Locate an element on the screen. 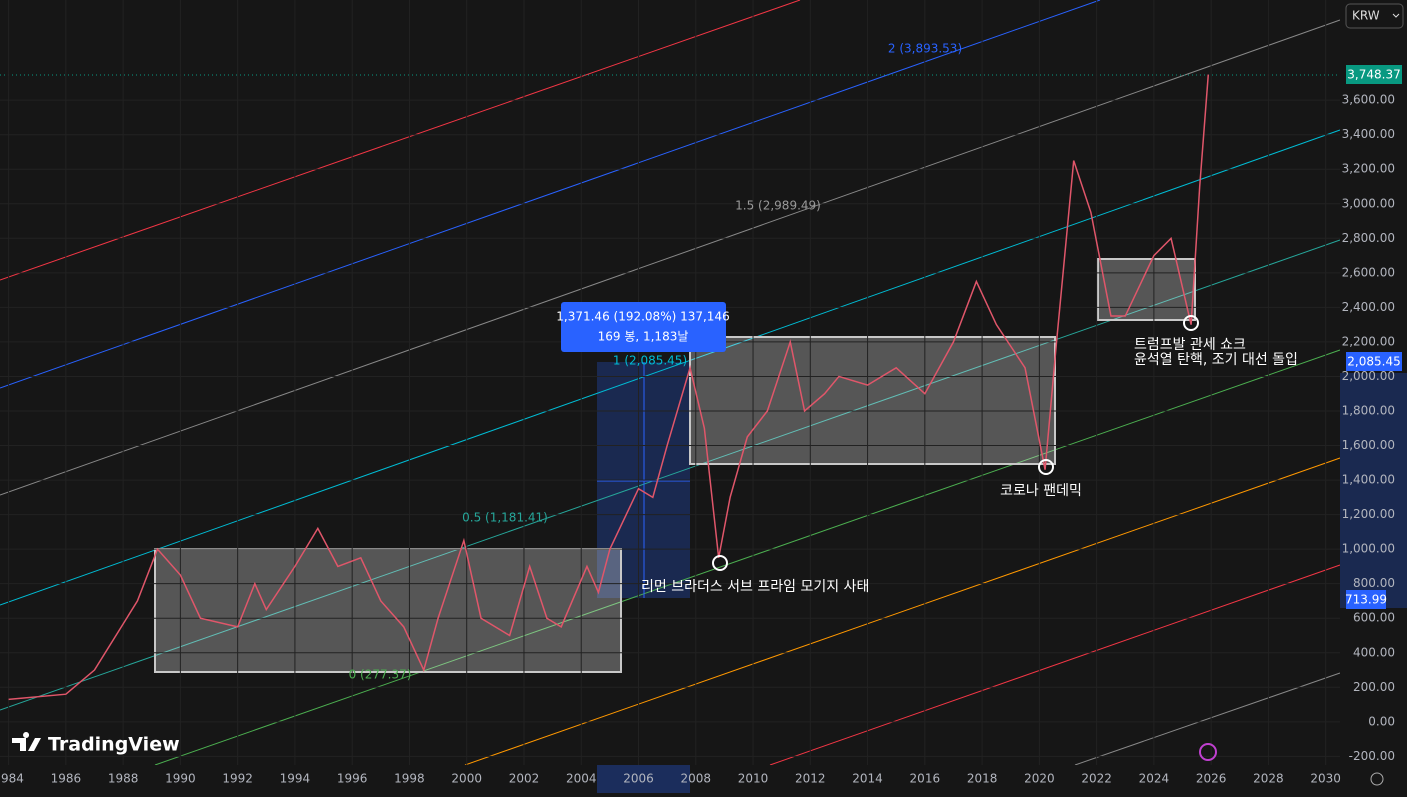  price-badge-text: 3,748.37 is located at coordinates (1373, 75).